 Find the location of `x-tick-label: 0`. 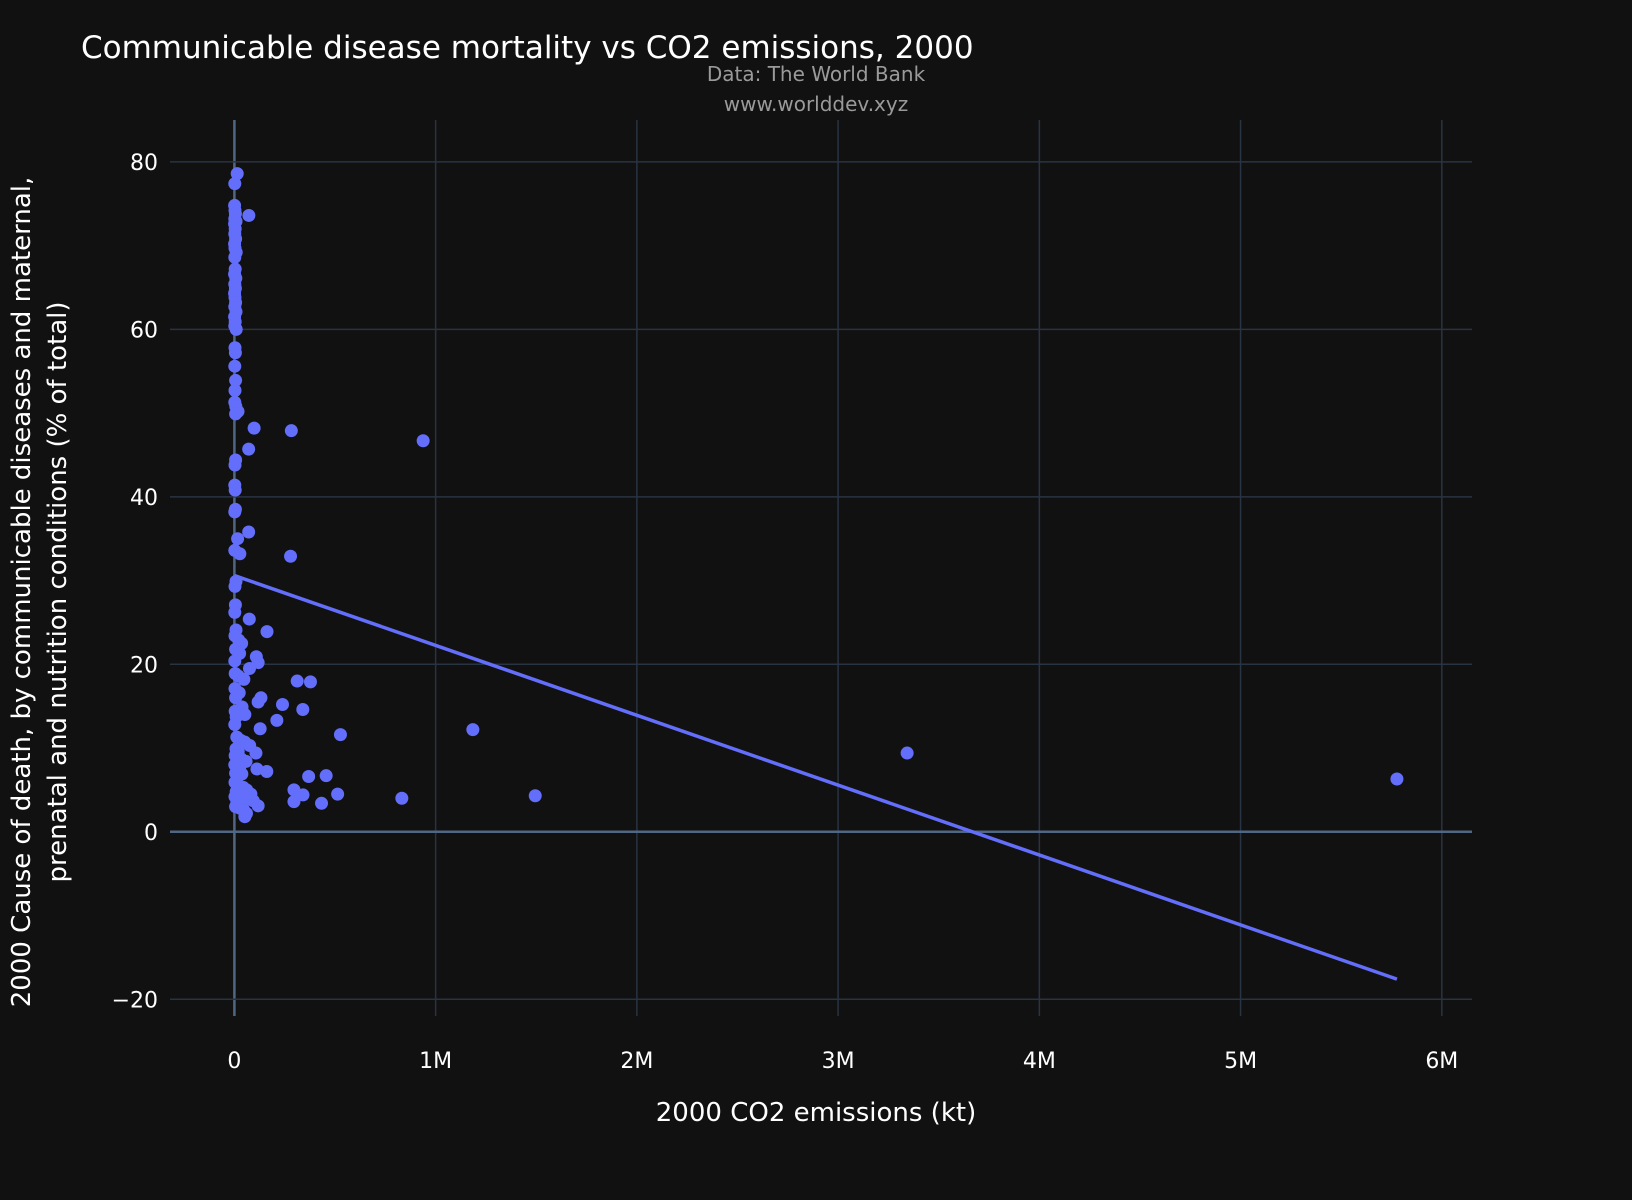

x-tick-label: 0 is located at coordinates (234, 1061).